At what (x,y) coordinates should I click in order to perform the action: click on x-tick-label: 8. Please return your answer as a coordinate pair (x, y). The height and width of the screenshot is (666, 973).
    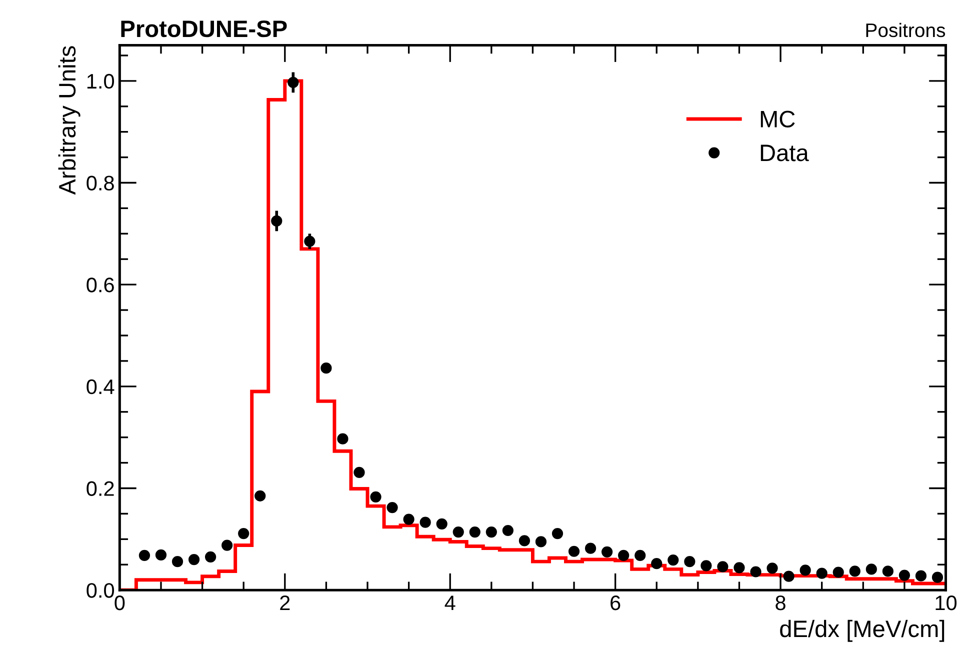
    Looking at the image, I should click on (781, 602).